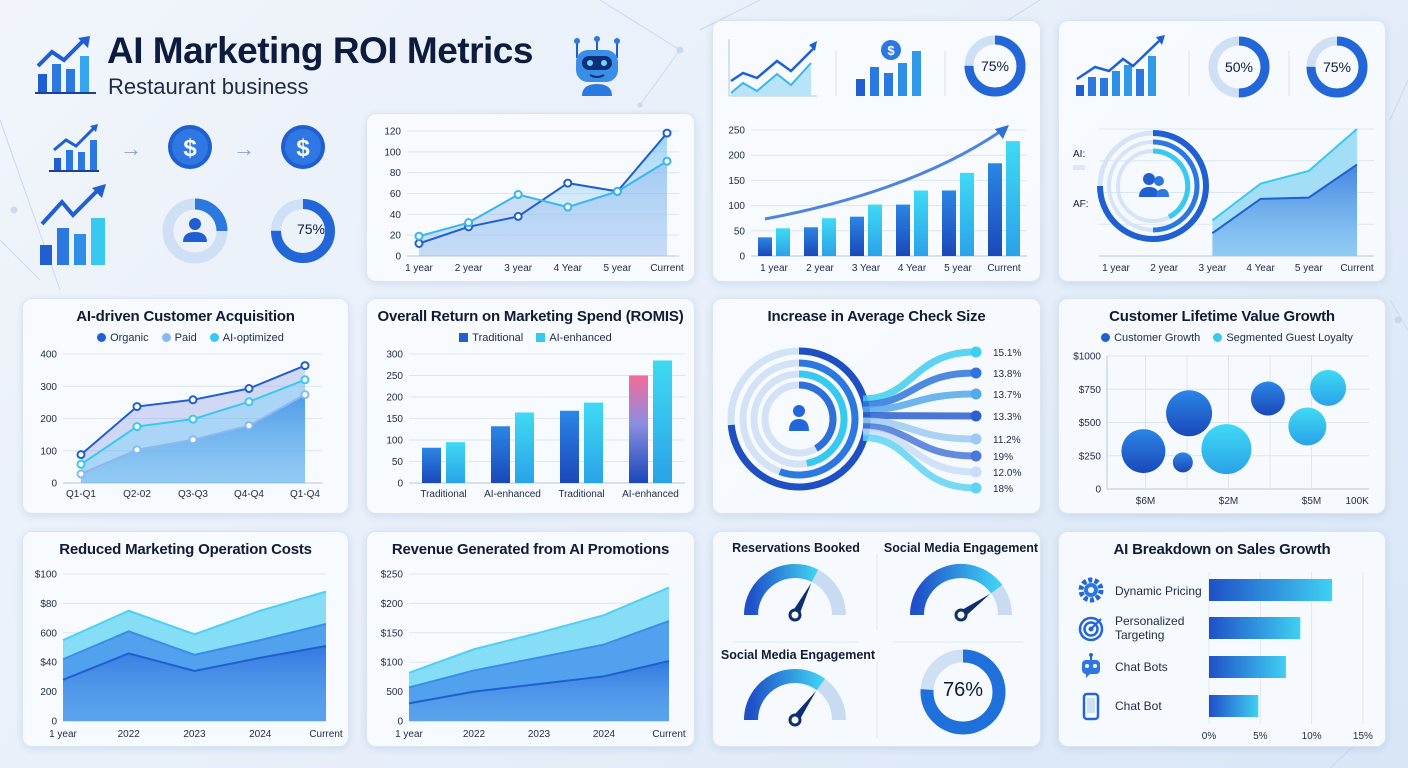 The width and height of the screenshot is (1408, 768). I want to click on check-size-label: 13.8%, so click(1007, 374).